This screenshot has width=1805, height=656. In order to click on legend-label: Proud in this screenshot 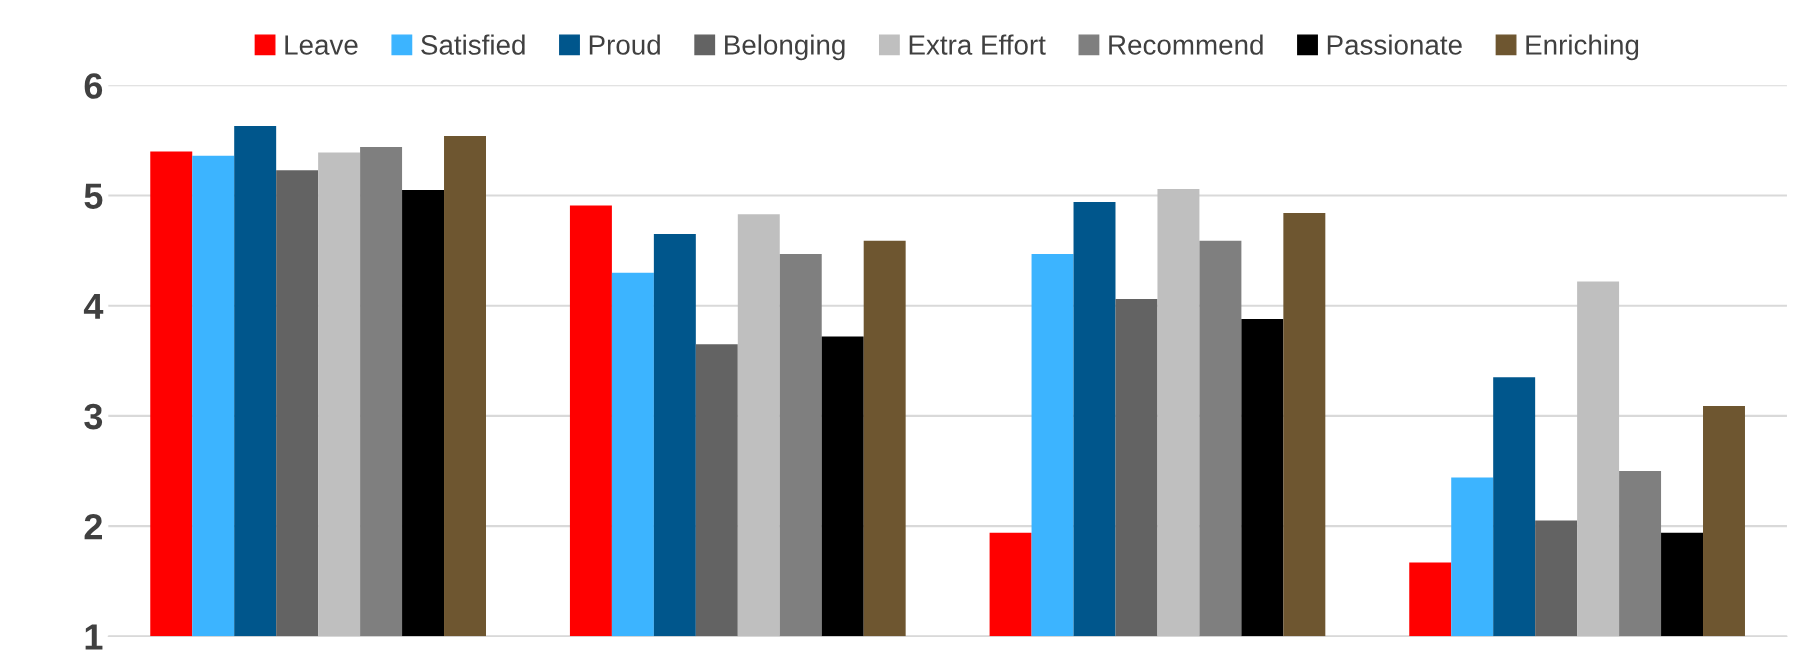, I will do `click(624, 44)`.